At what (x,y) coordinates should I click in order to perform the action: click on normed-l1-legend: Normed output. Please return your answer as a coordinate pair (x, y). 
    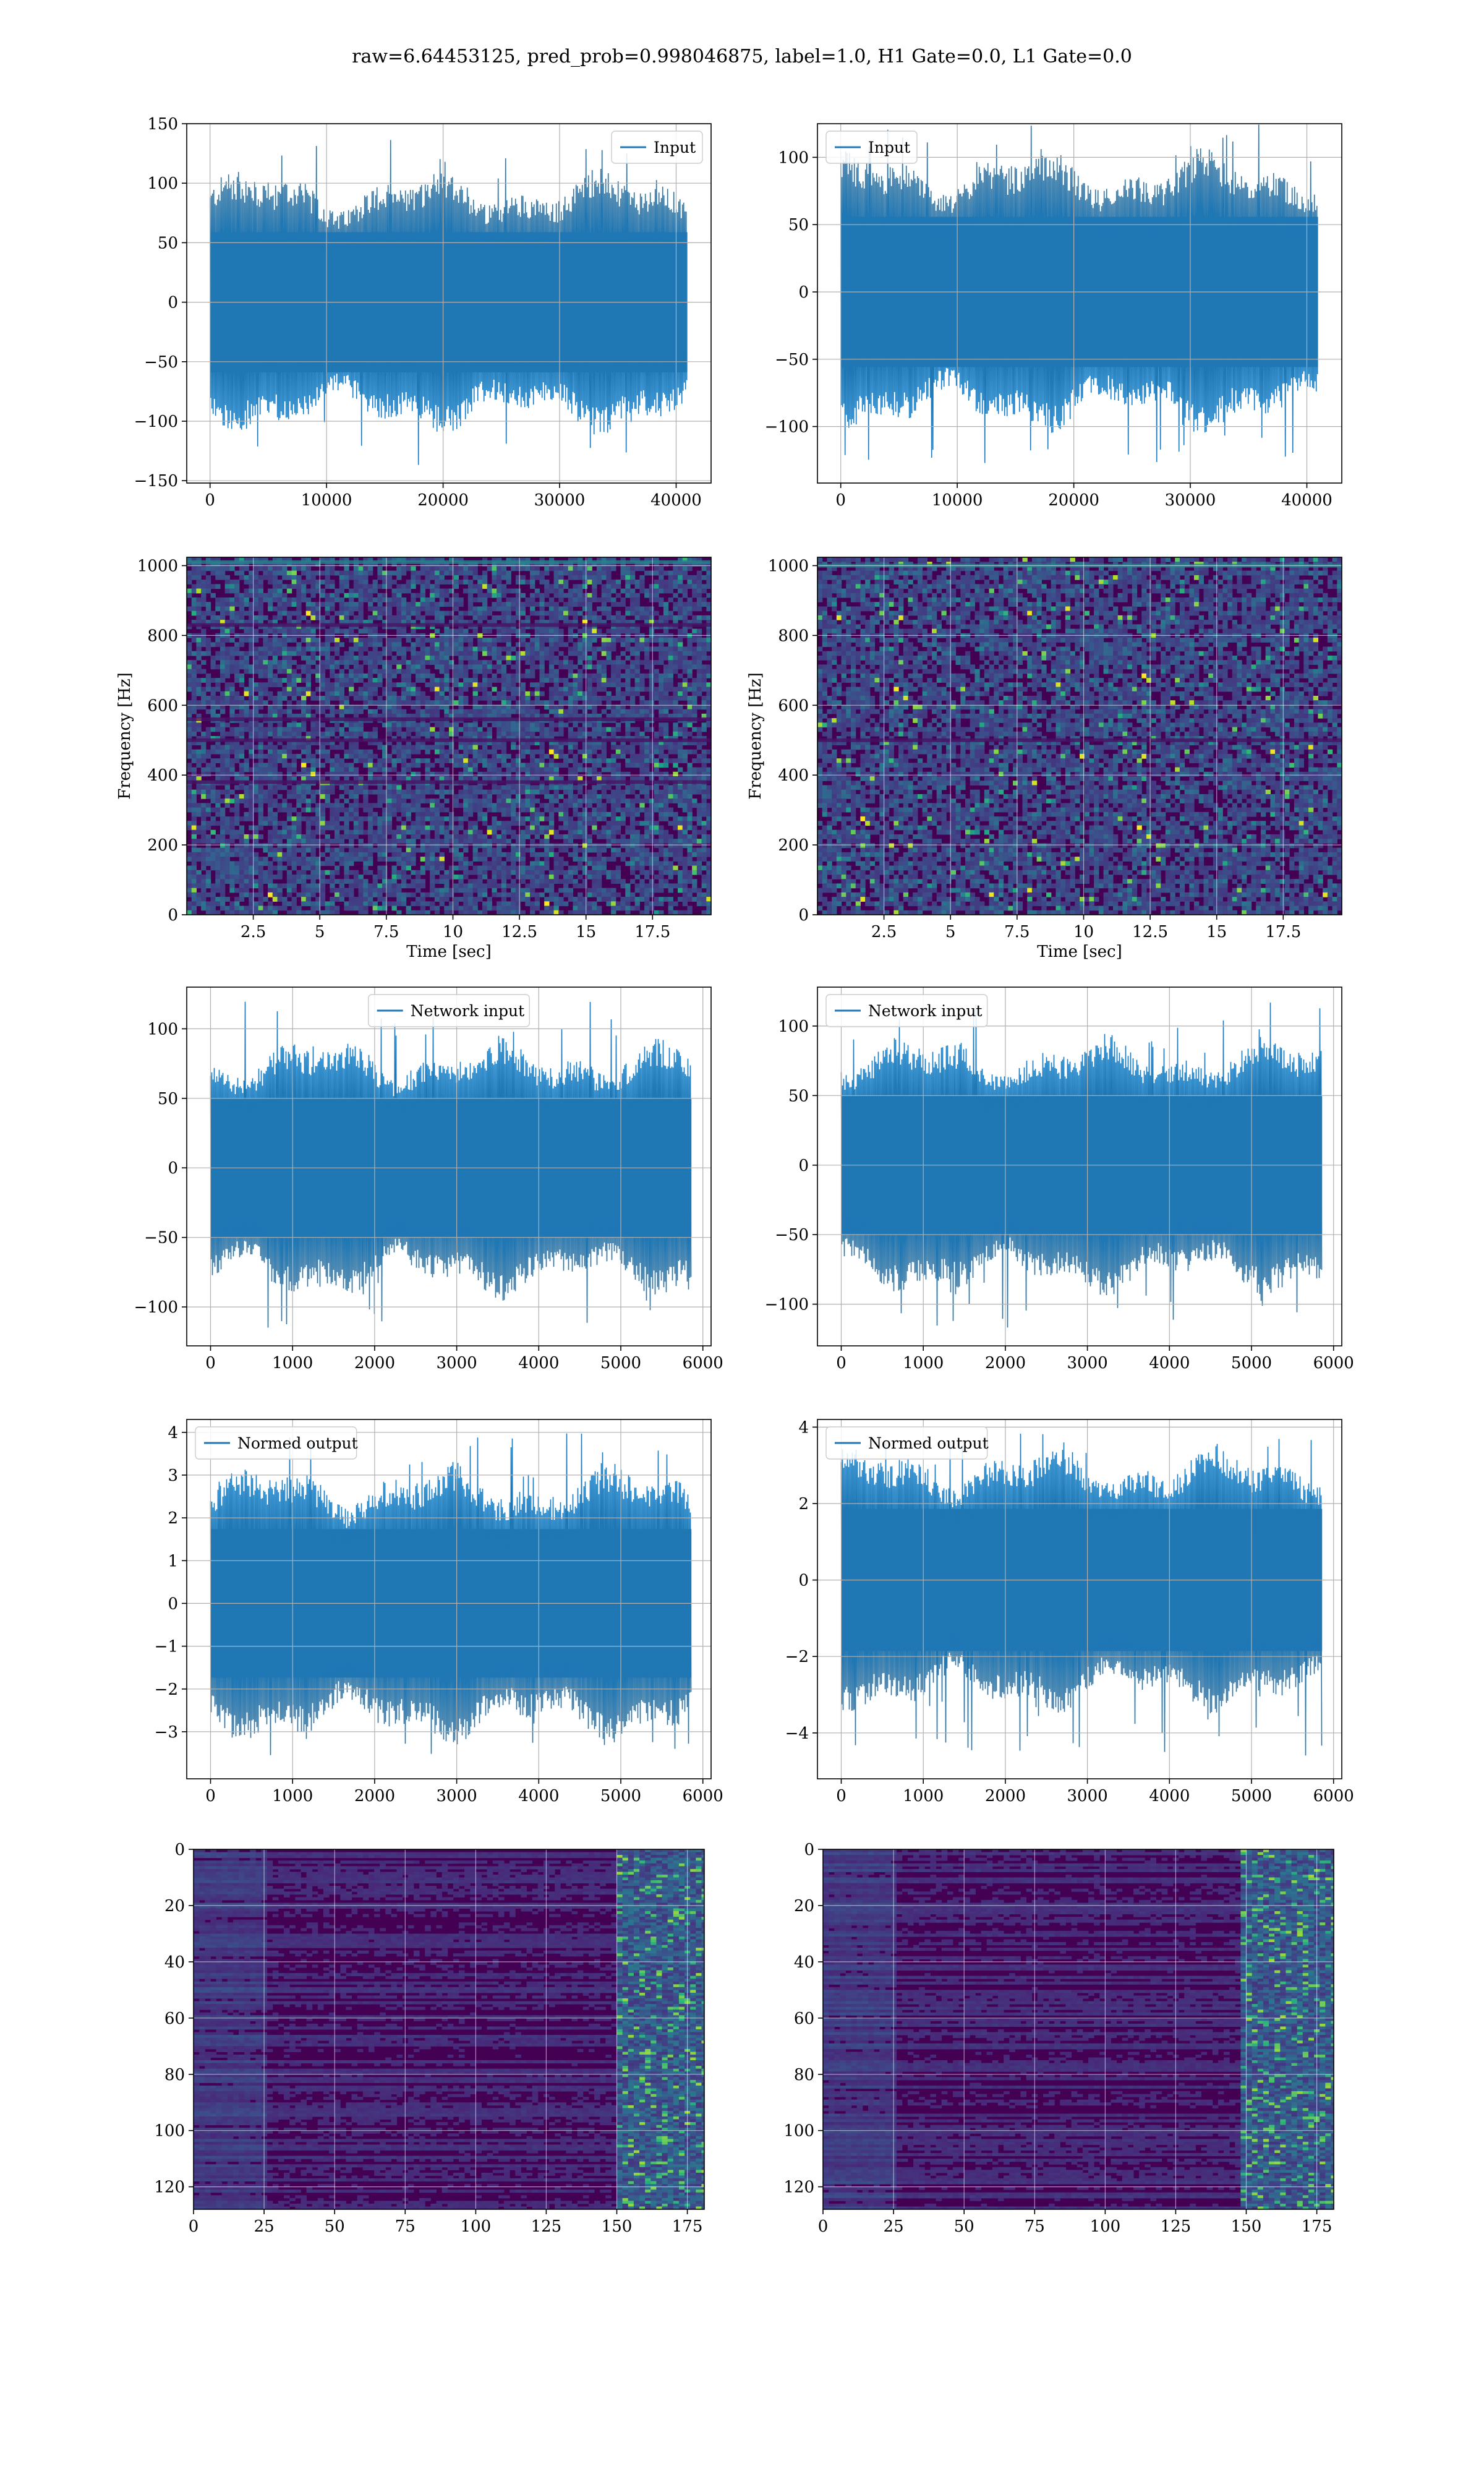
    Looking at the image, I should click on (907, 1443).